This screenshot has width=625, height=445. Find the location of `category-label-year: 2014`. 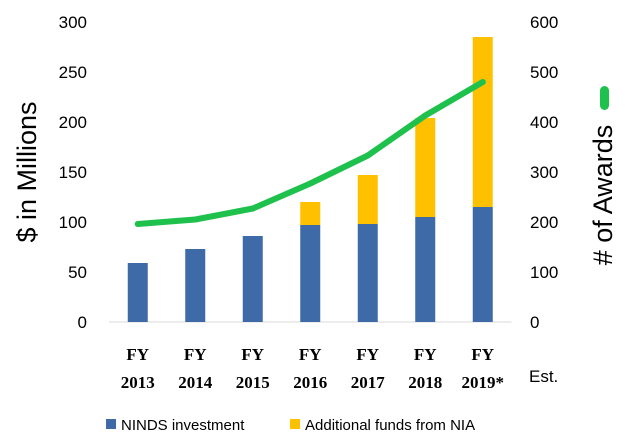

category-label-year: 2014 is located at coordinates (195, 382).